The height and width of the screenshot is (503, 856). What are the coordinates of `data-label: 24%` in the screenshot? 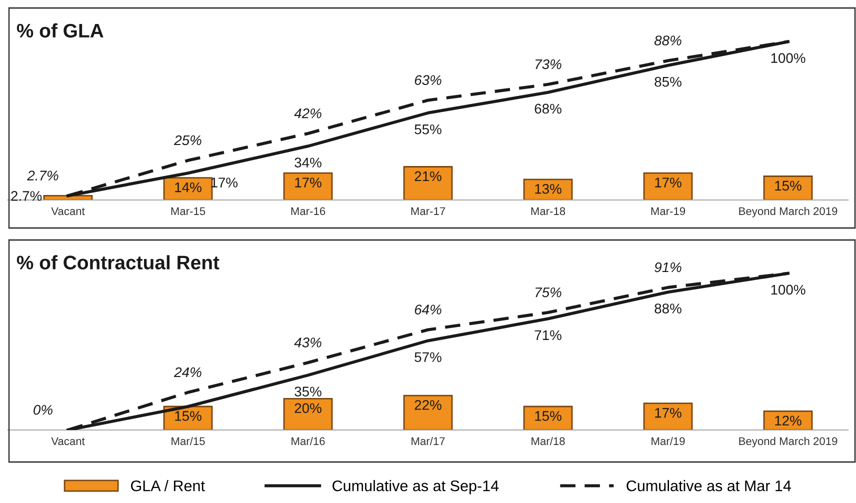 It's located at (188, 372).